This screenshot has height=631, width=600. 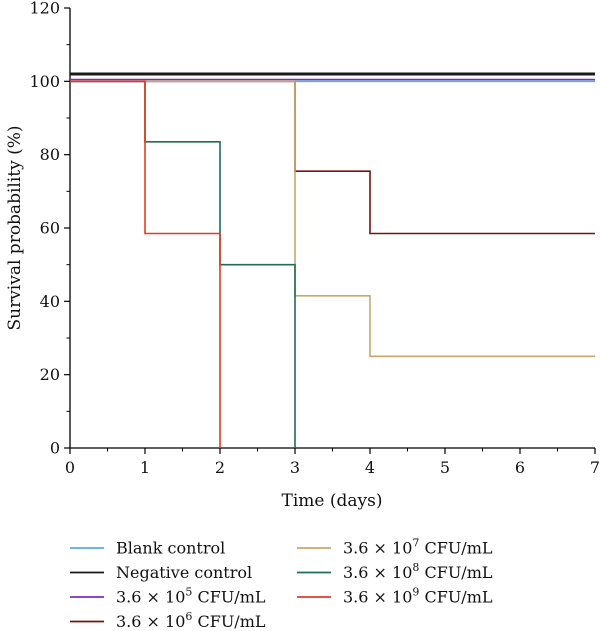 I want to click on y-tick-label: 100, so click(x=44, y=81).